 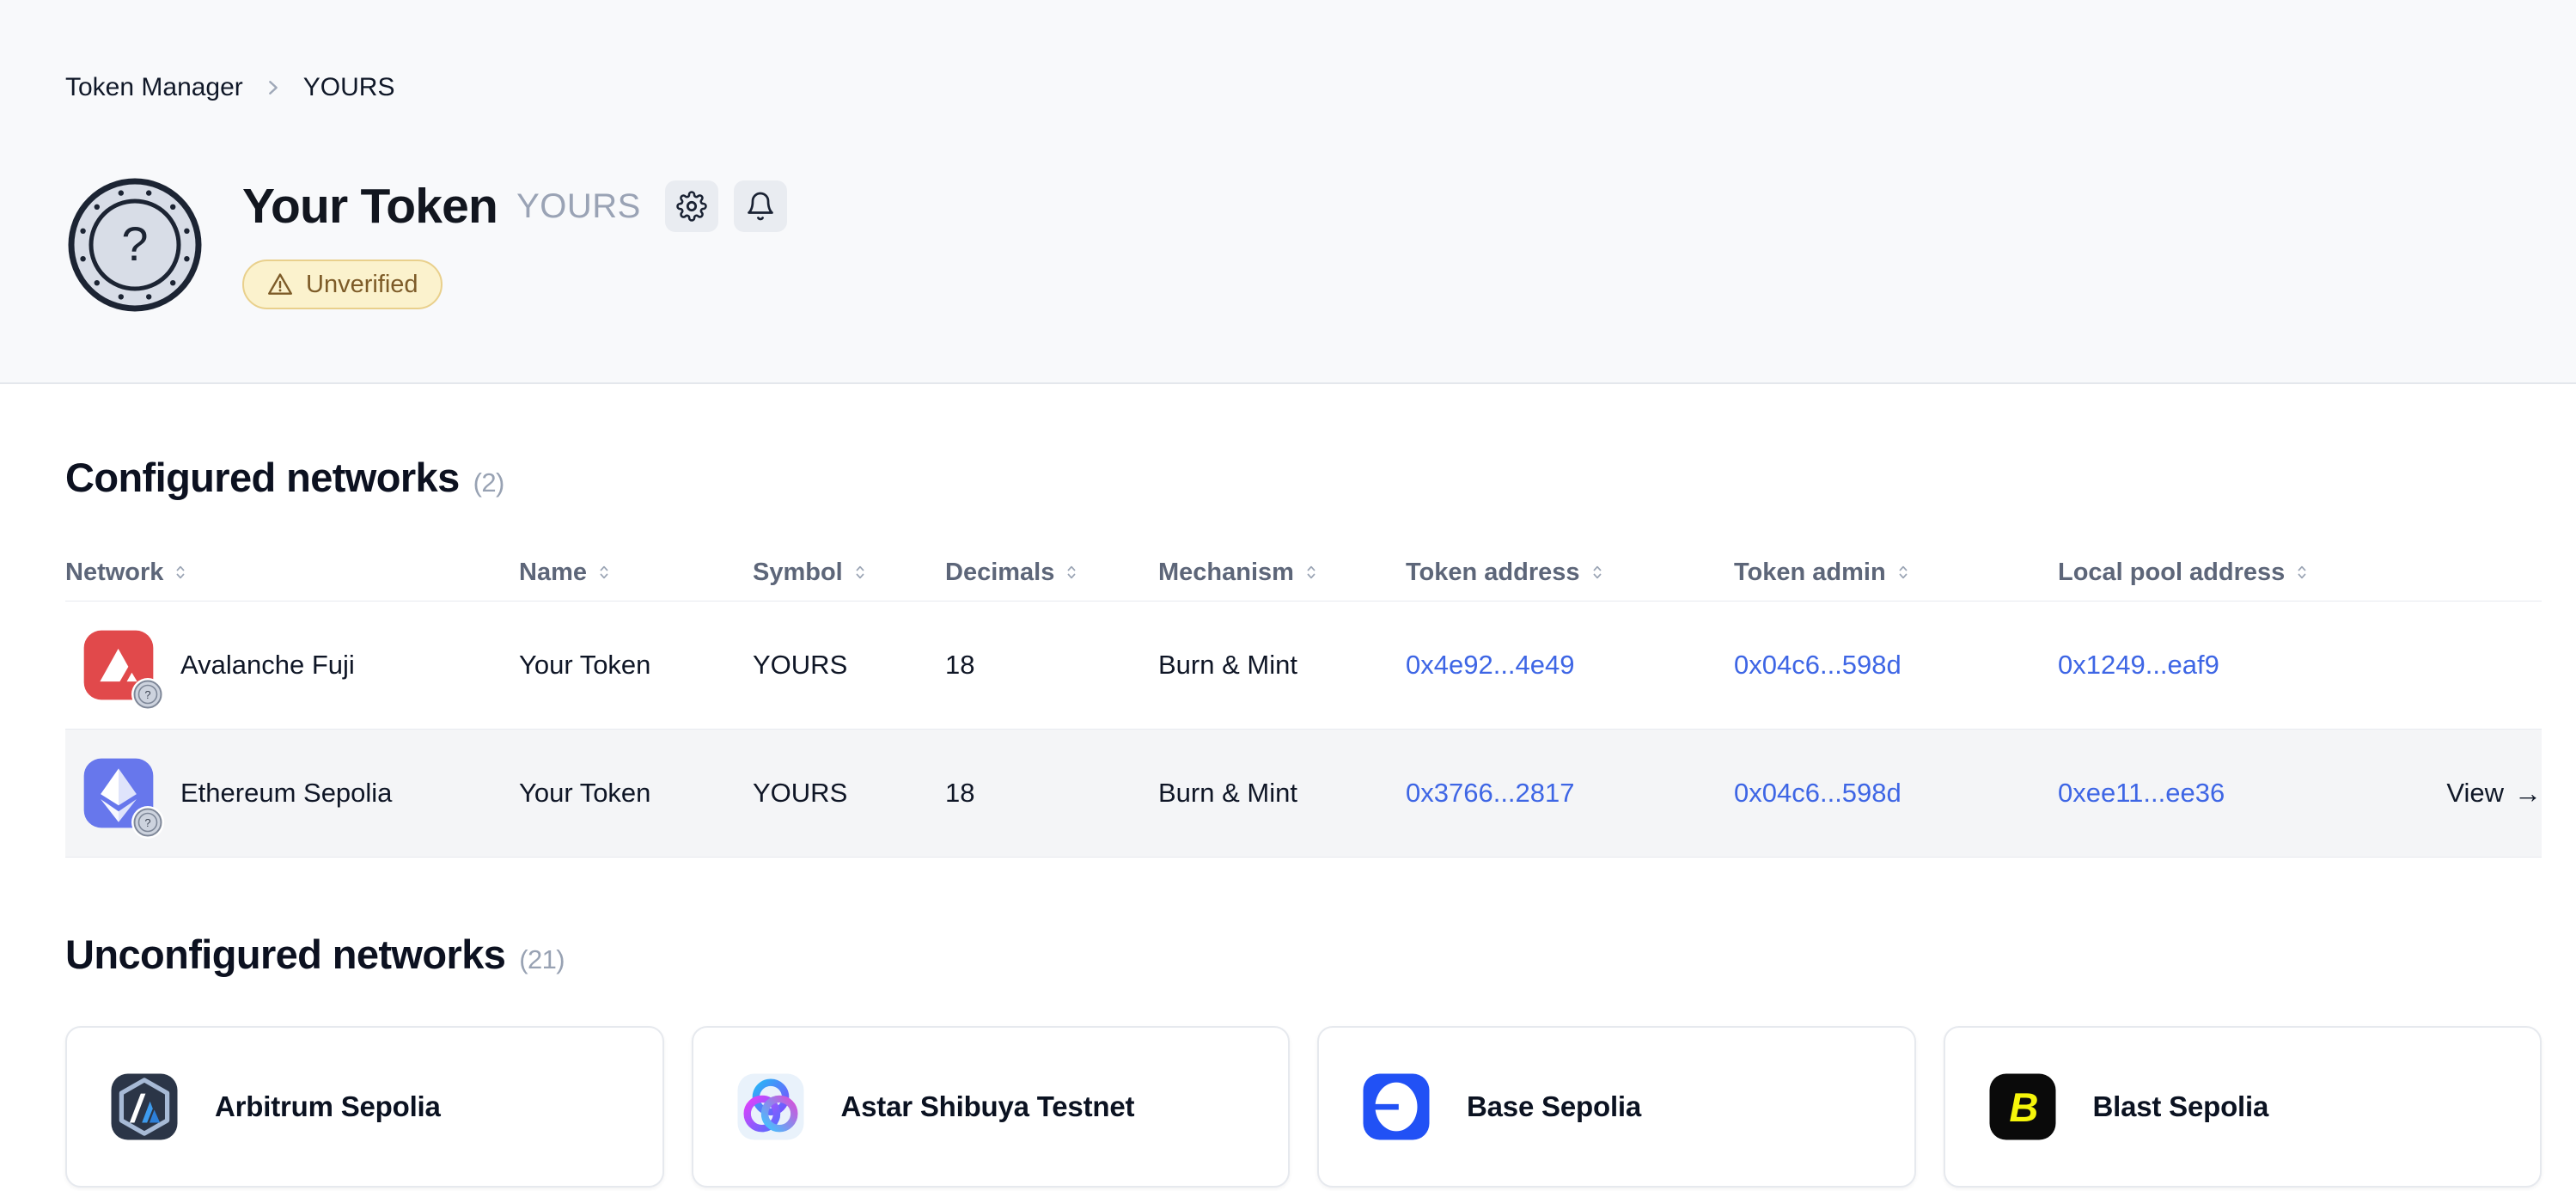 What do you see at coordinates (2494, 793) in the screenshot?
I see `view-button: View →` at bounding box center [2494, 793].